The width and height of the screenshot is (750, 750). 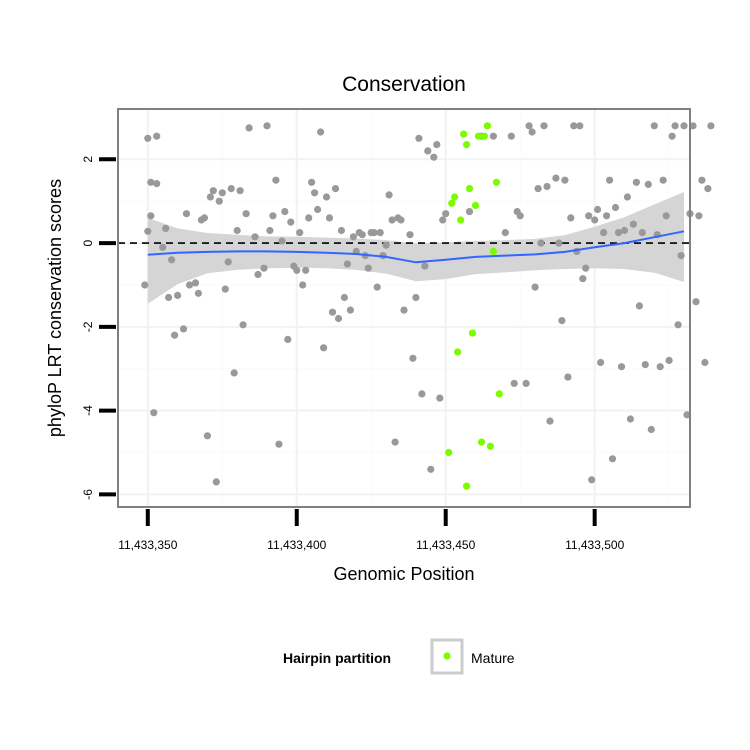 I want to click on x-tick-label: 11,433,400, so click(x=296, y=545).